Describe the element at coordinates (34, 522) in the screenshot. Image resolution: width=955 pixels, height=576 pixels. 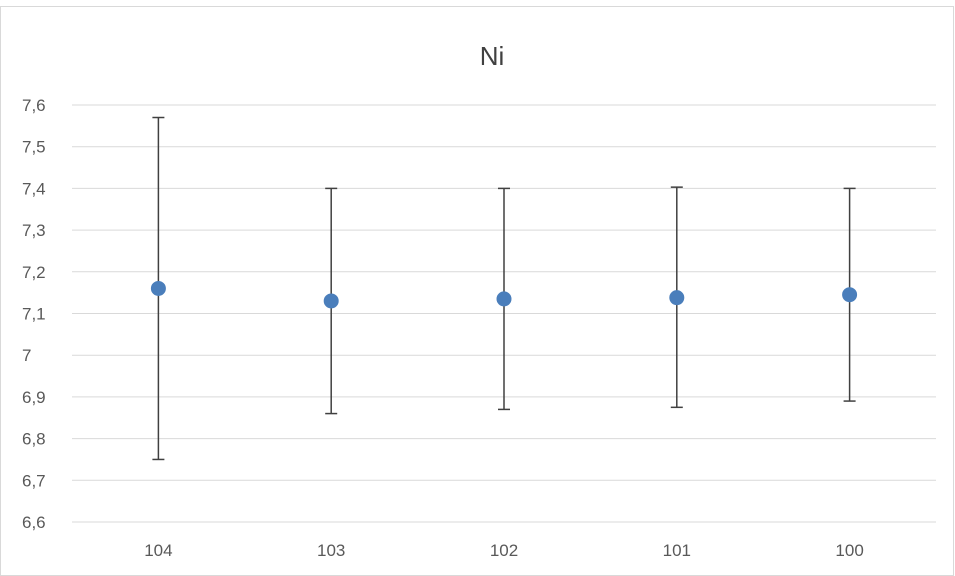
I see `y-tick-label: 6,6` at that location.